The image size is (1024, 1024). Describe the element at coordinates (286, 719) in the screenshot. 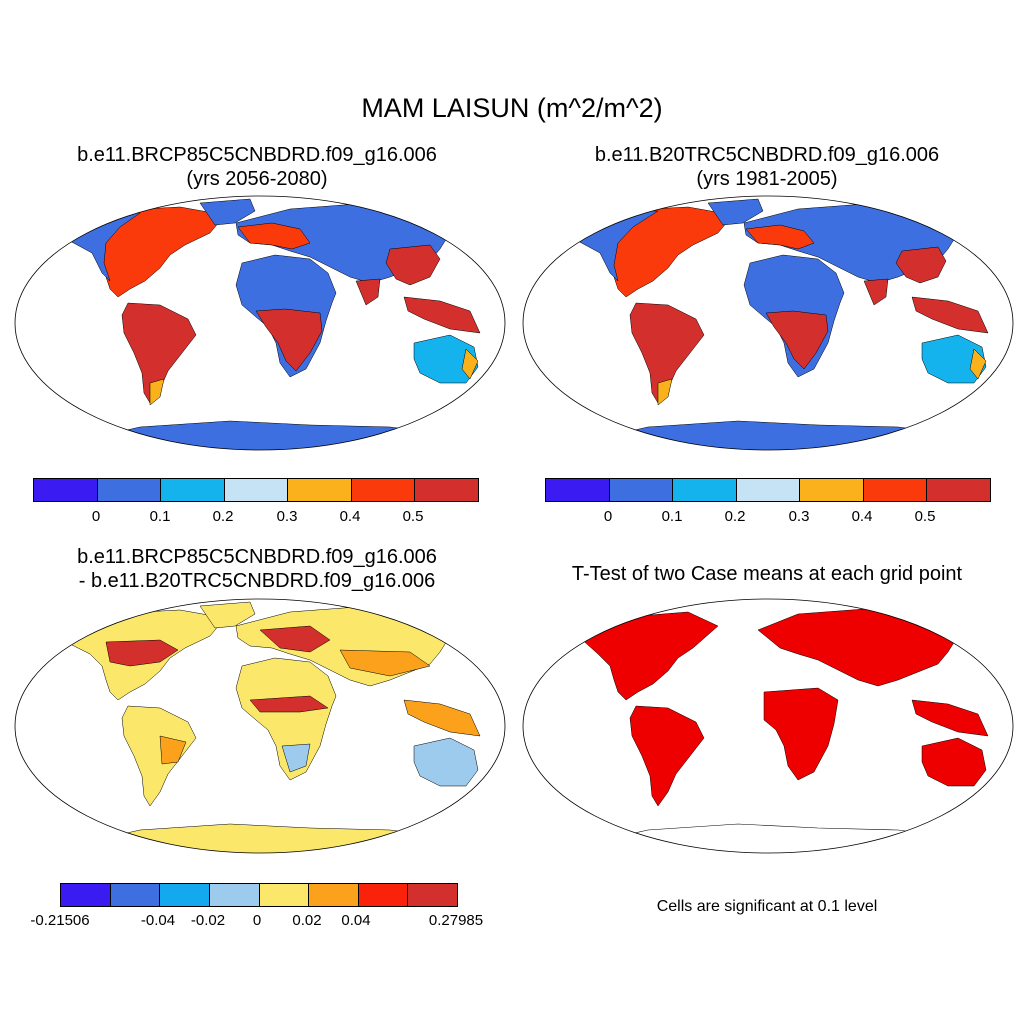

I see `africa` at that location.